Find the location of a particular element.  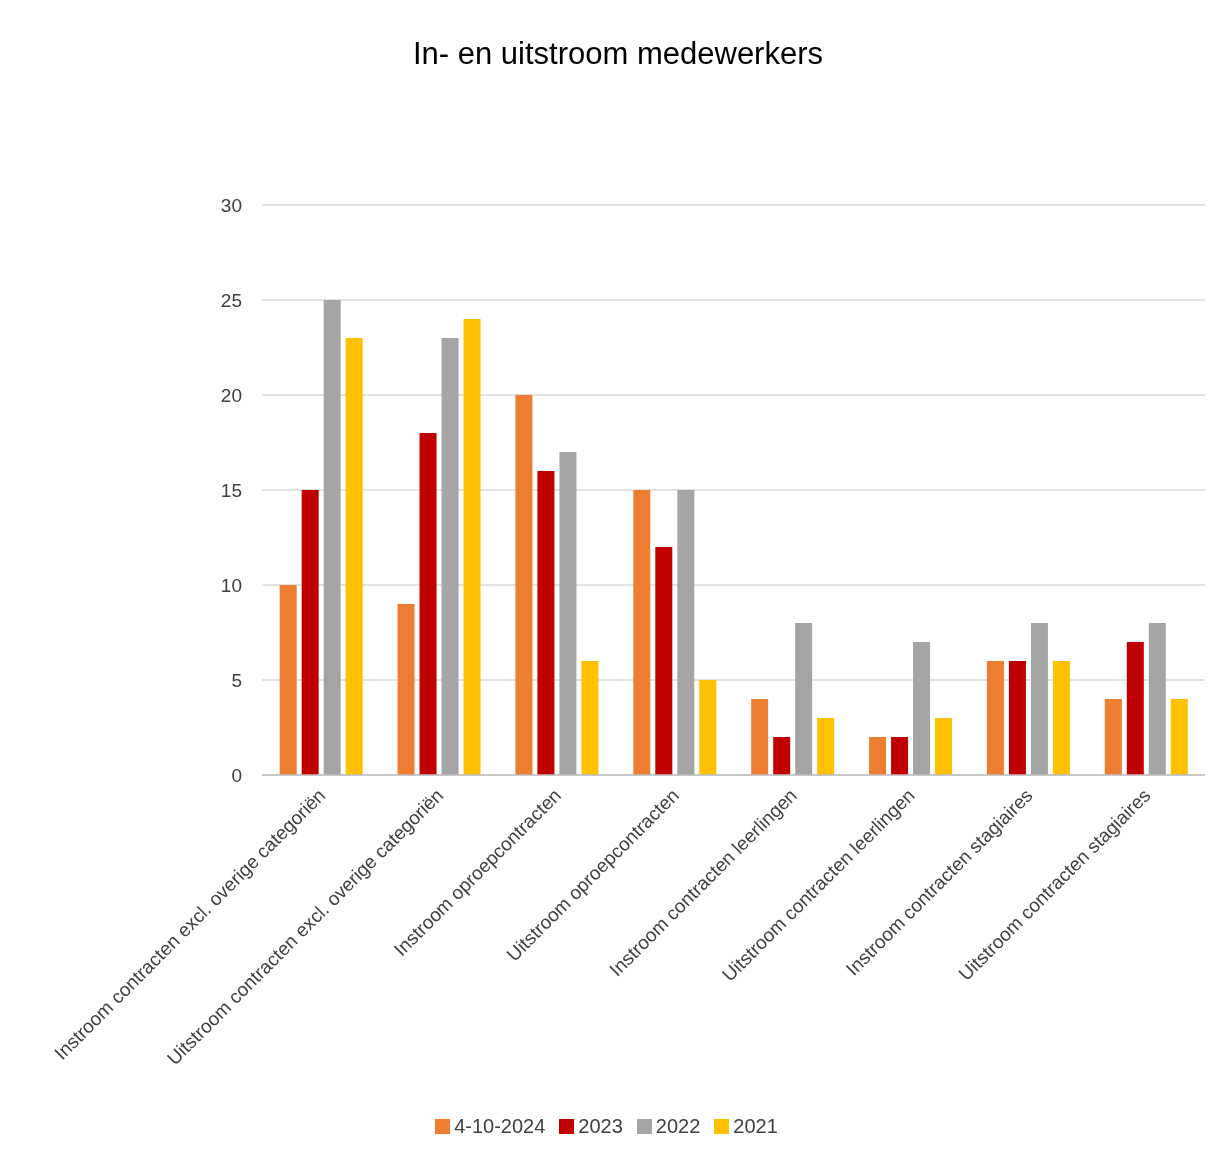

legend-label: 2021 is located at coordinates (755, 1126).